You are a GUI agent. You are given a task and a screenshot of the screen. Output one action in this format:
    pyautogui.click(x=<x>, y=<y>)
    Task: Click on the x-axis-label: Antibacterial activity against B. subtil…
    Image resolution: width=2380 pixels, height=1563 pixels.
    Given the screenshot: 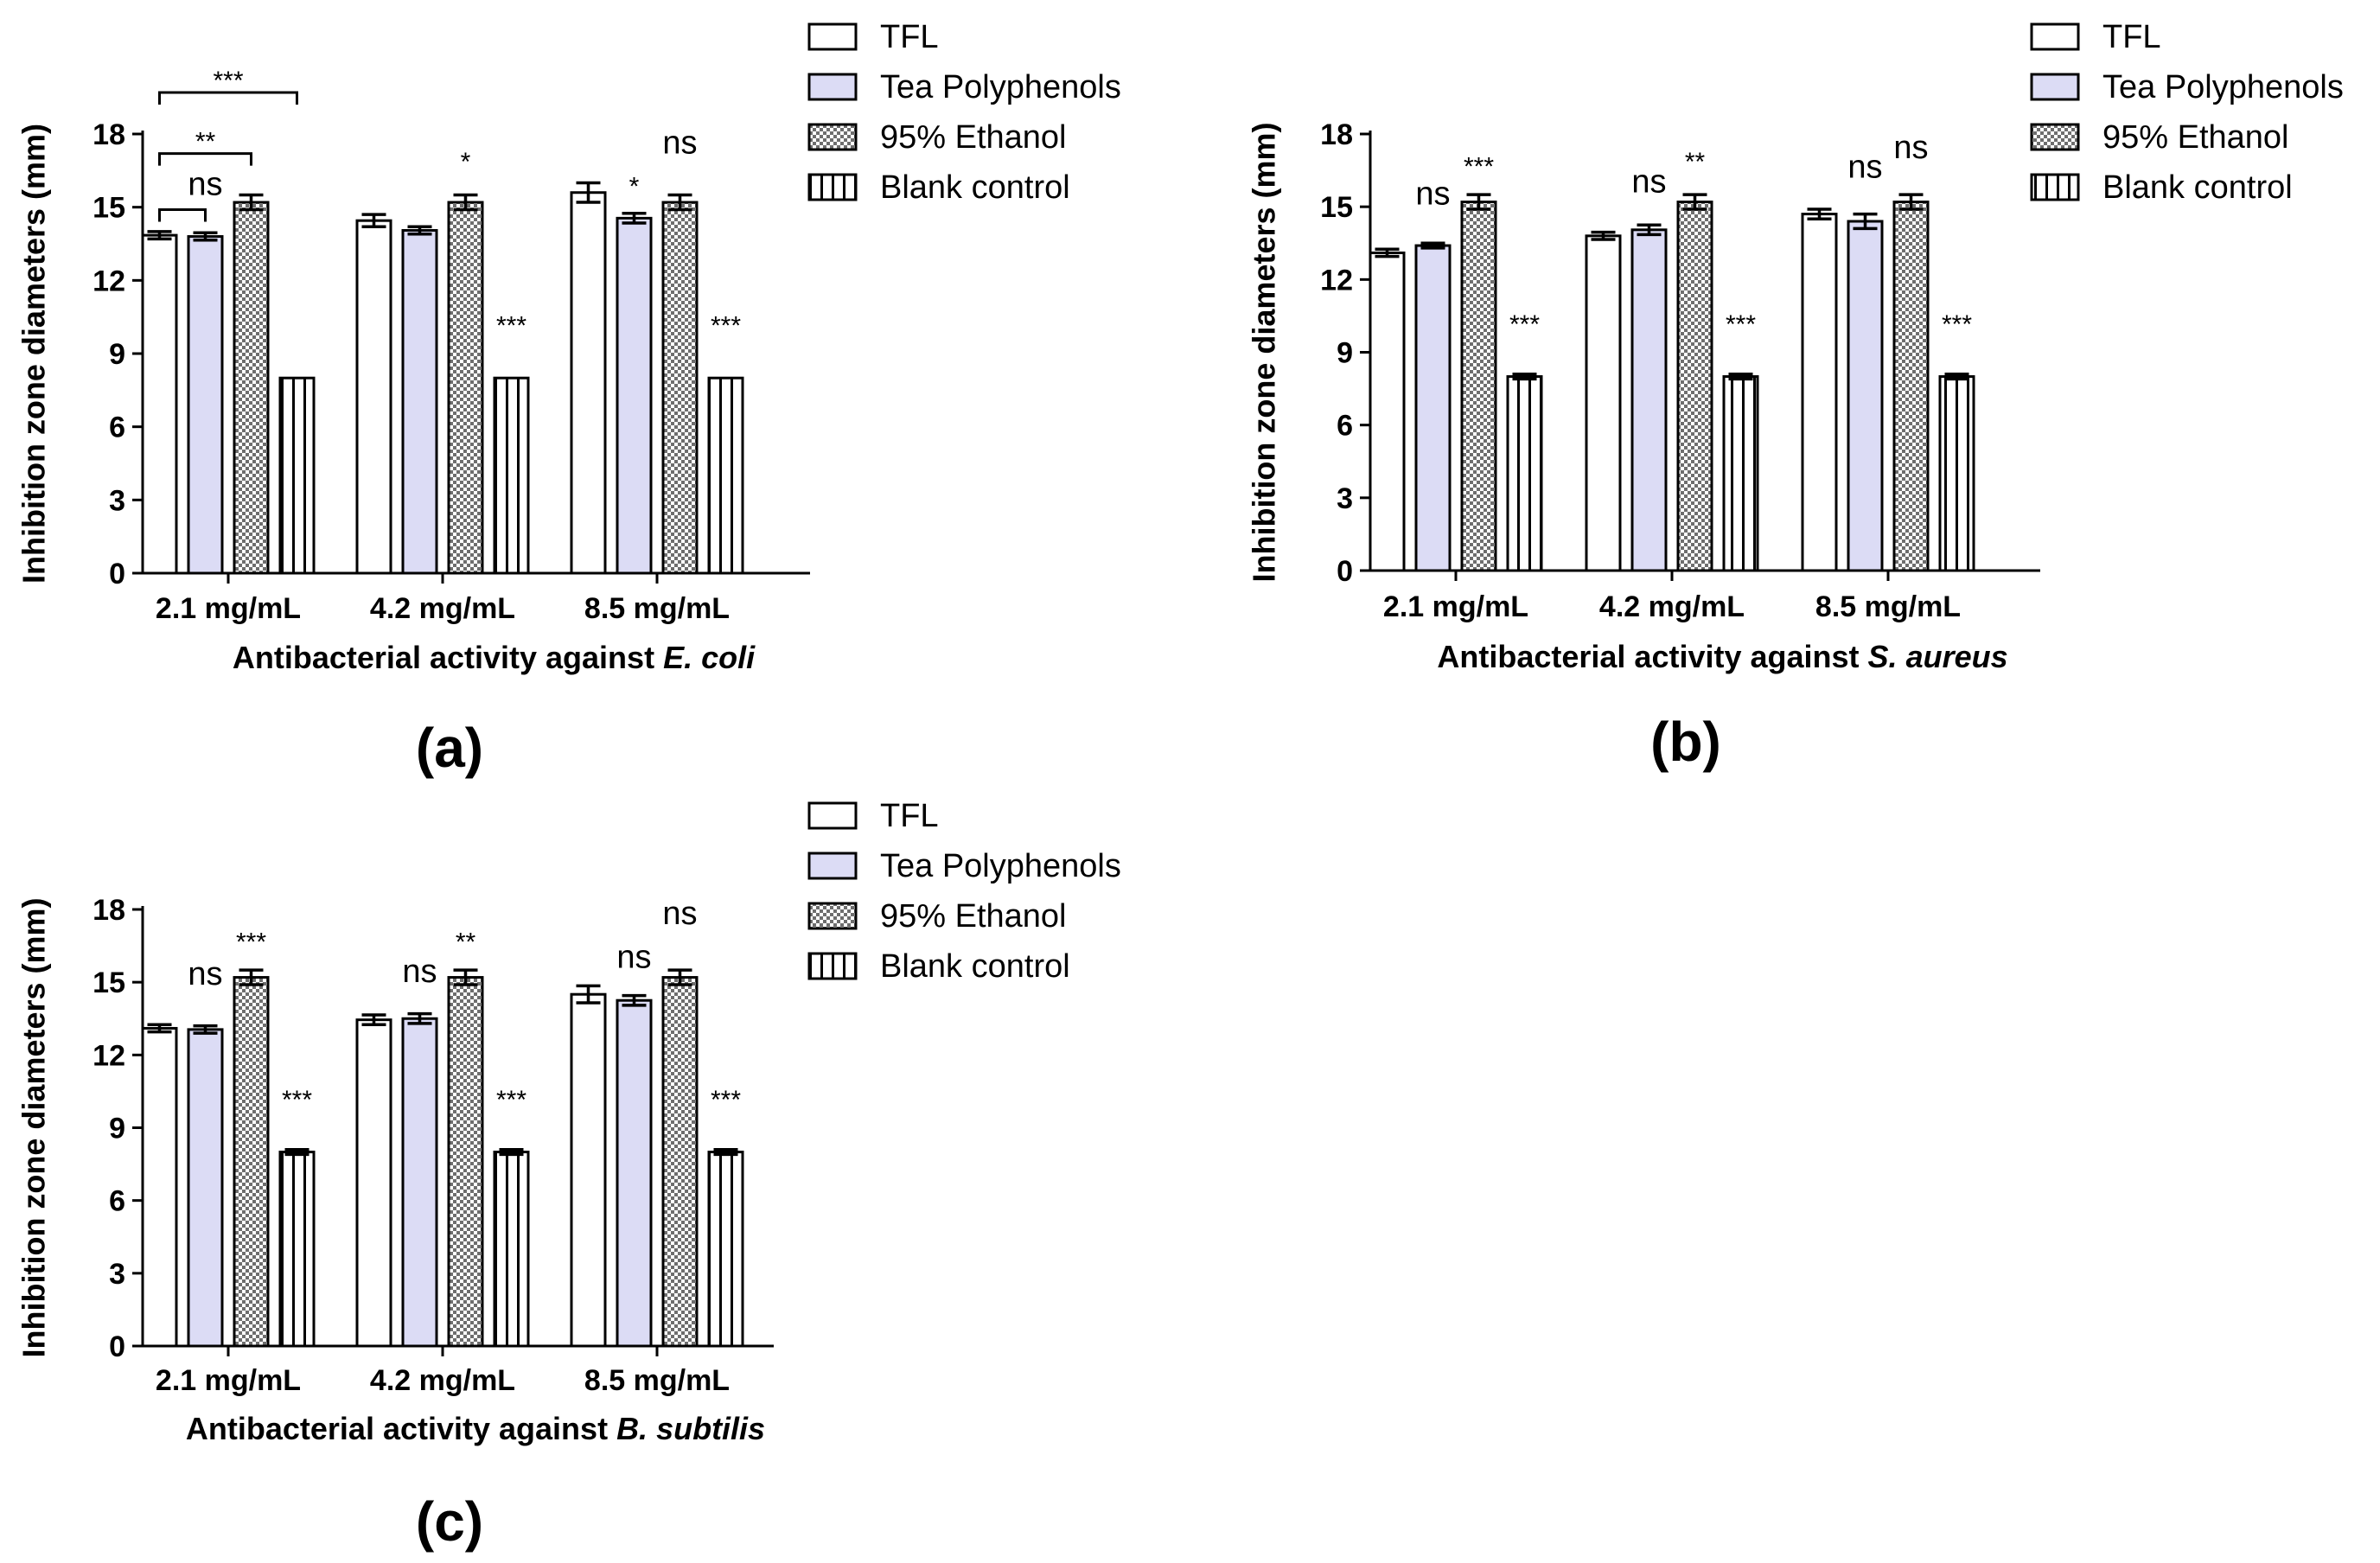 What is the action you would take?
    pyautogui.click(x=475, y=1428)
    